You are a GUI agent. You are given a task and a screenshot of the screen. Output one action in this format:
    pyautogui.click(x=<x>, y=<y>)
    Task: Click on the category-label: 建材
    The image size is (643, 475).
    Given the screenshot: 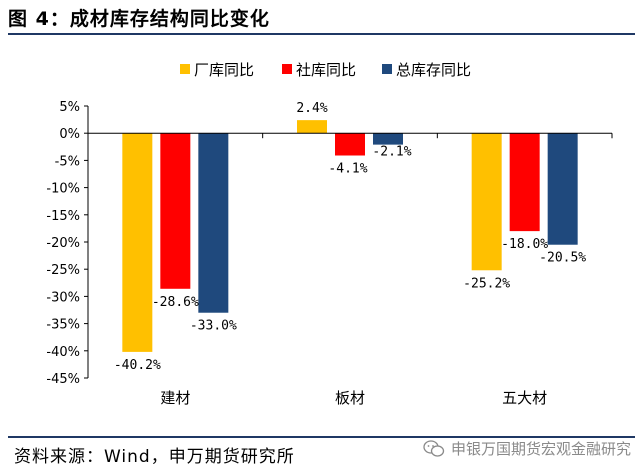 What is the action you would take?
    pyautogui.click(x=175, y=398)
    